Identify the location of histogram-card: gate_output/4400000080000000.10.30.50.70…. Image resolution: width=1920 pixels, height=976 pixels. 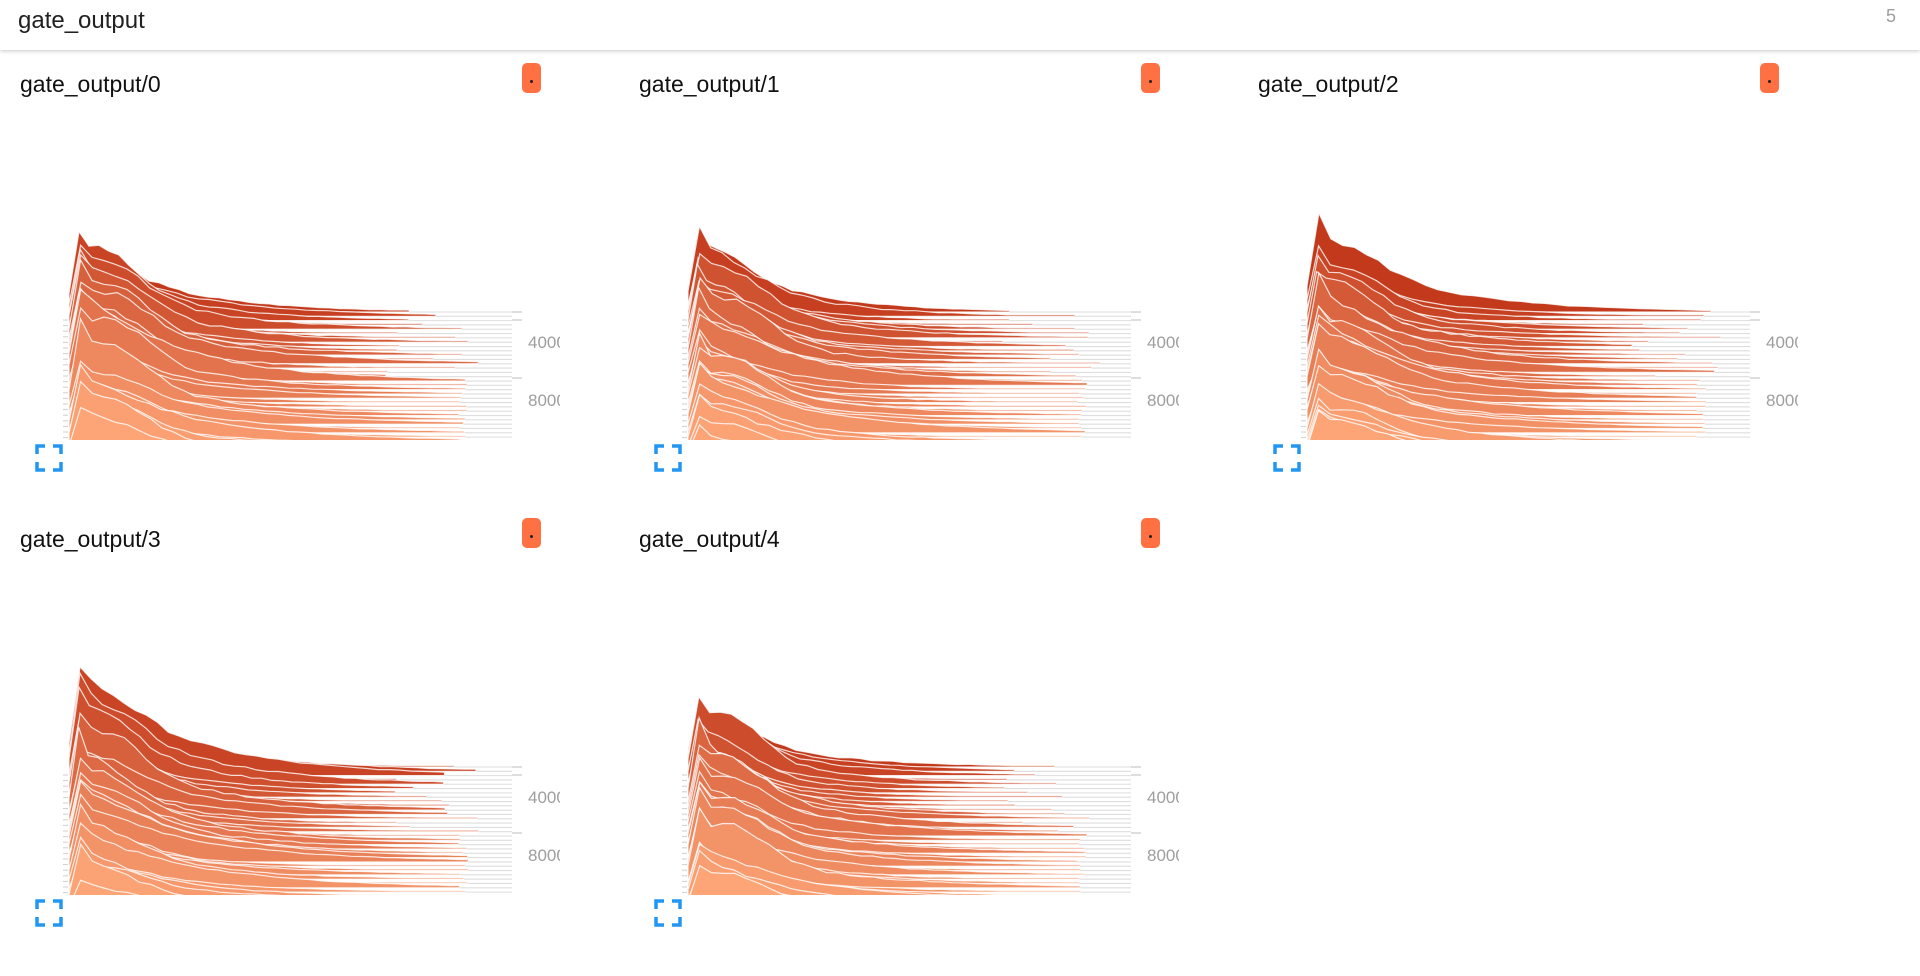
(899, 725).